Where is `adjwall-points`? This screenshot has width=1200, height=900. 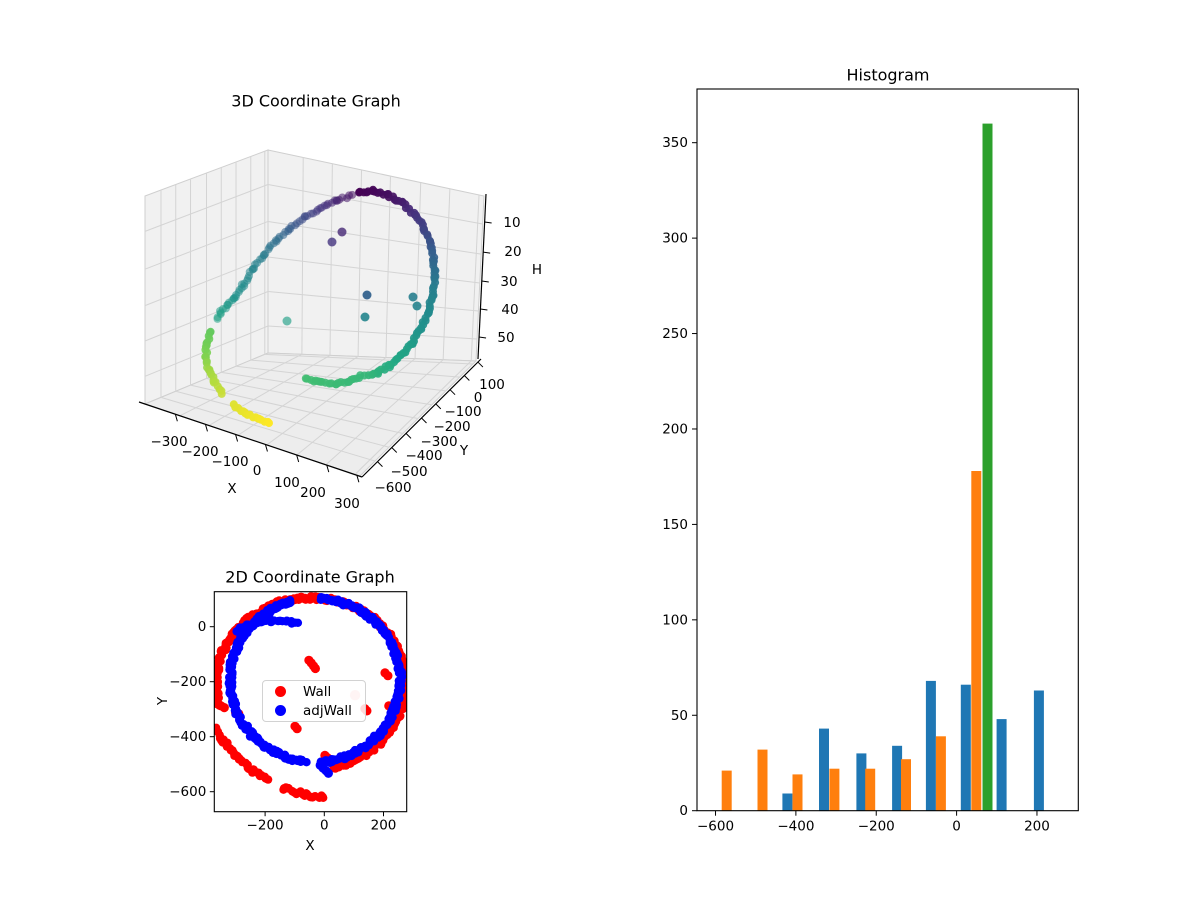 adjwall-points is located at coordinates (315, 685).